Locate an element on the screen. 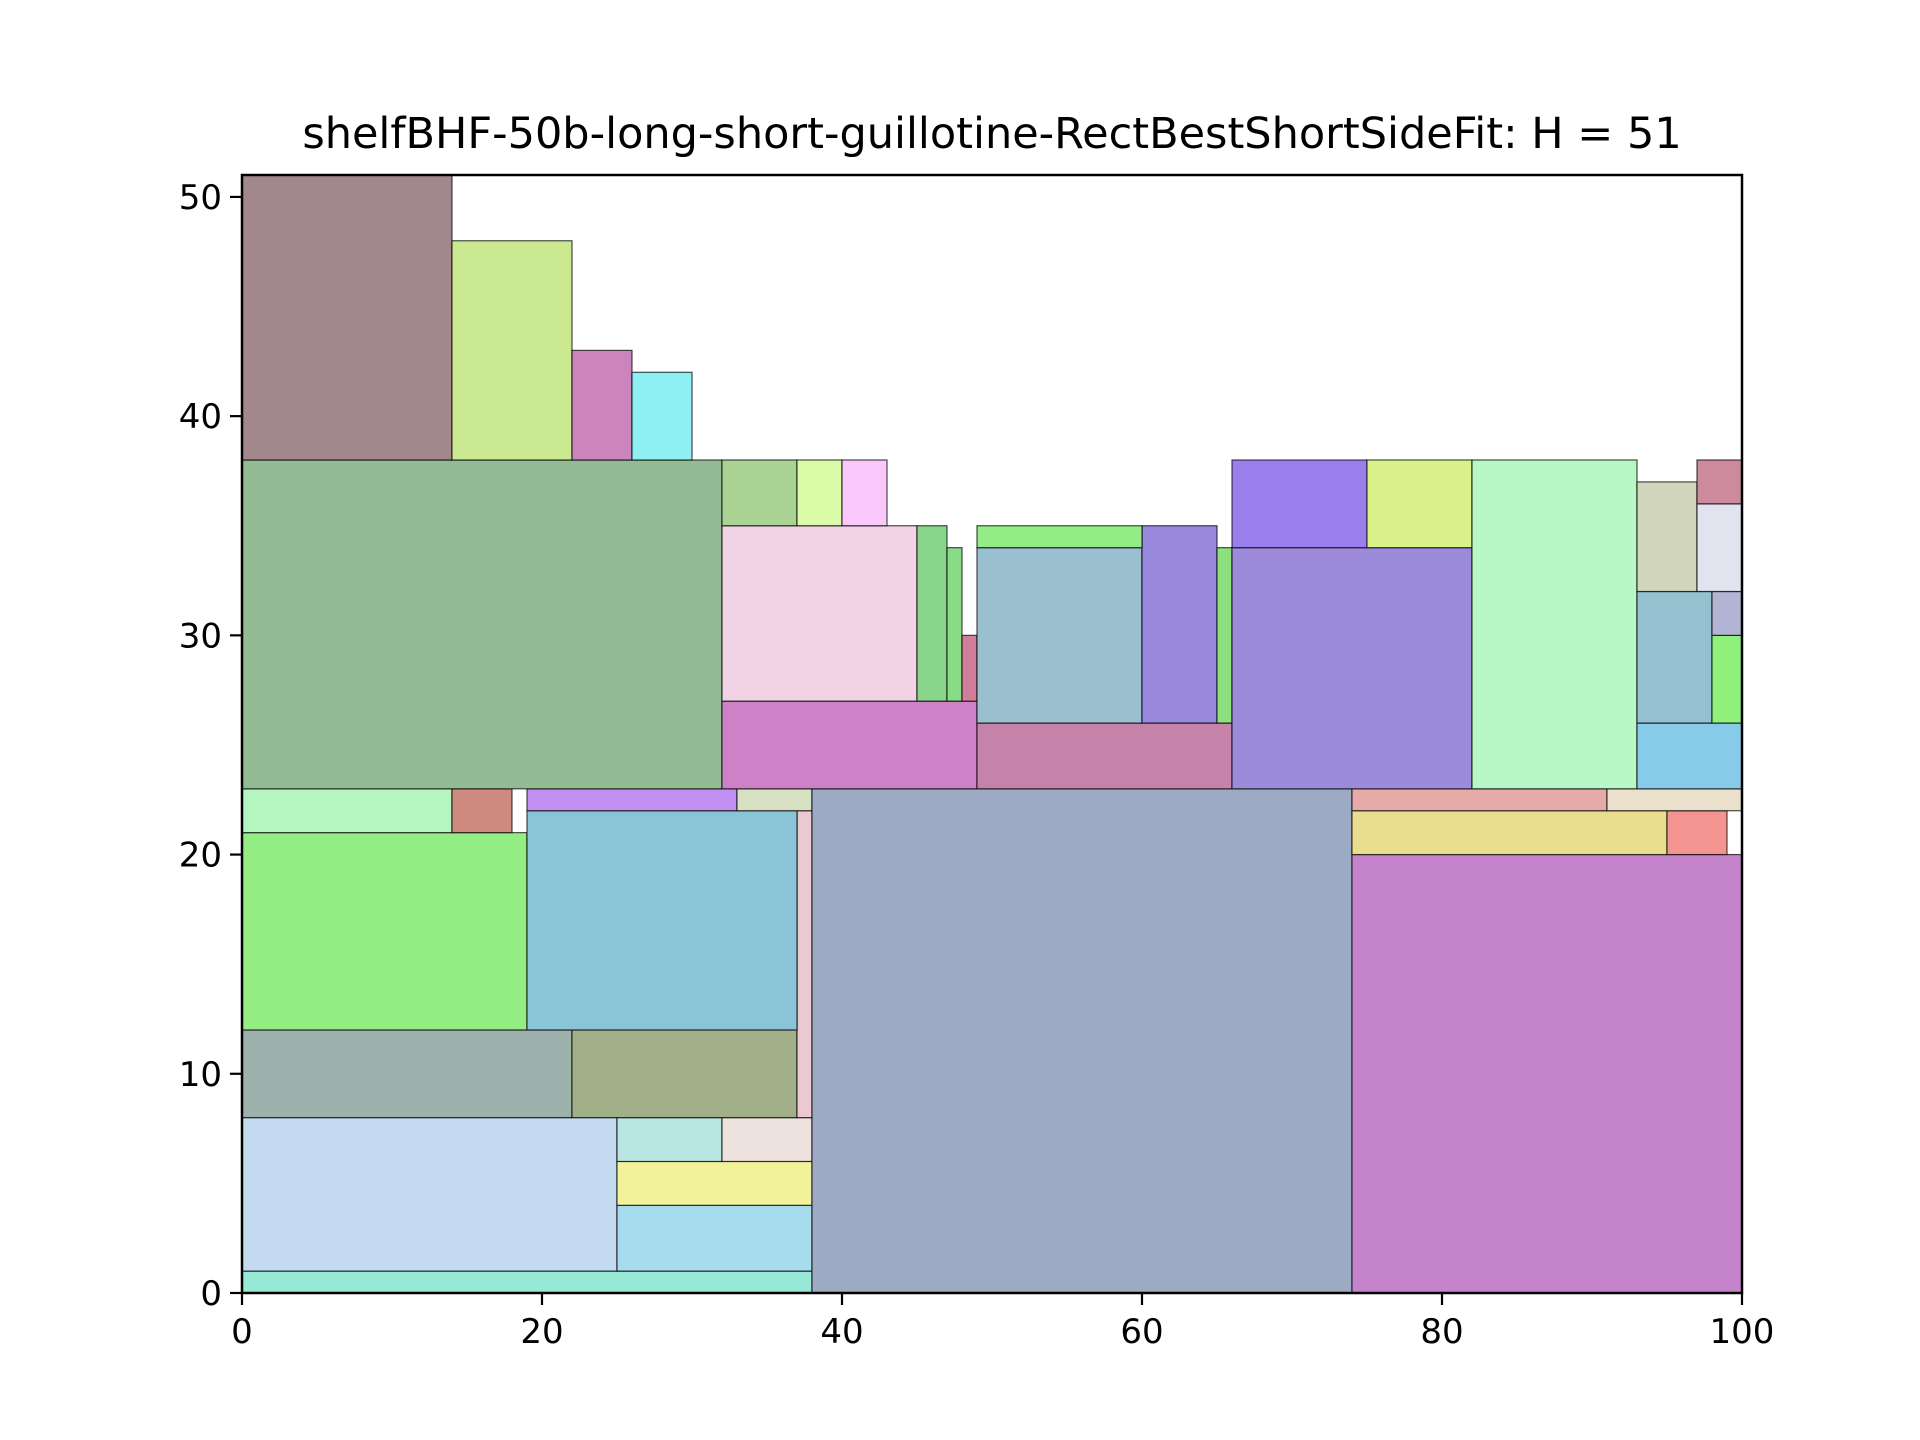  y-tick-label: 0 is located at coordinates (211, 1294).